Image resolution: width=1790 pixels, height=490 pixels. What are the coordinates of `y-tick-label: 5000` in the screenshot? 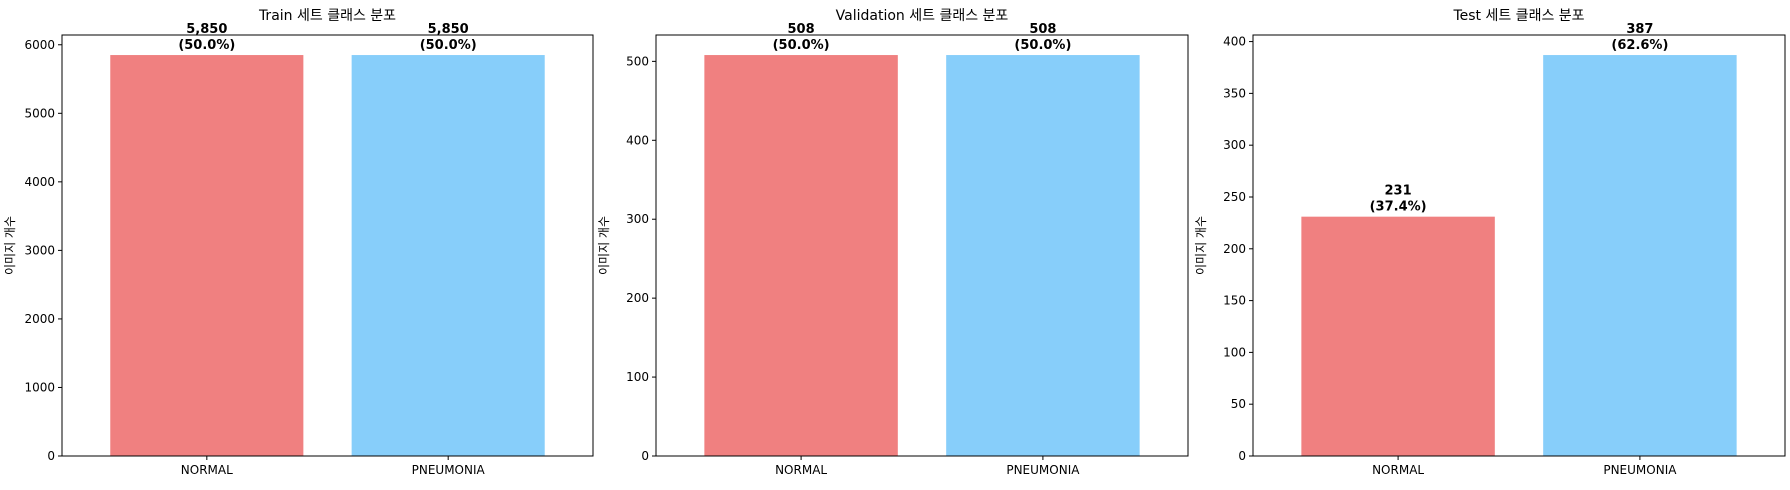 It's located at (39, 113).